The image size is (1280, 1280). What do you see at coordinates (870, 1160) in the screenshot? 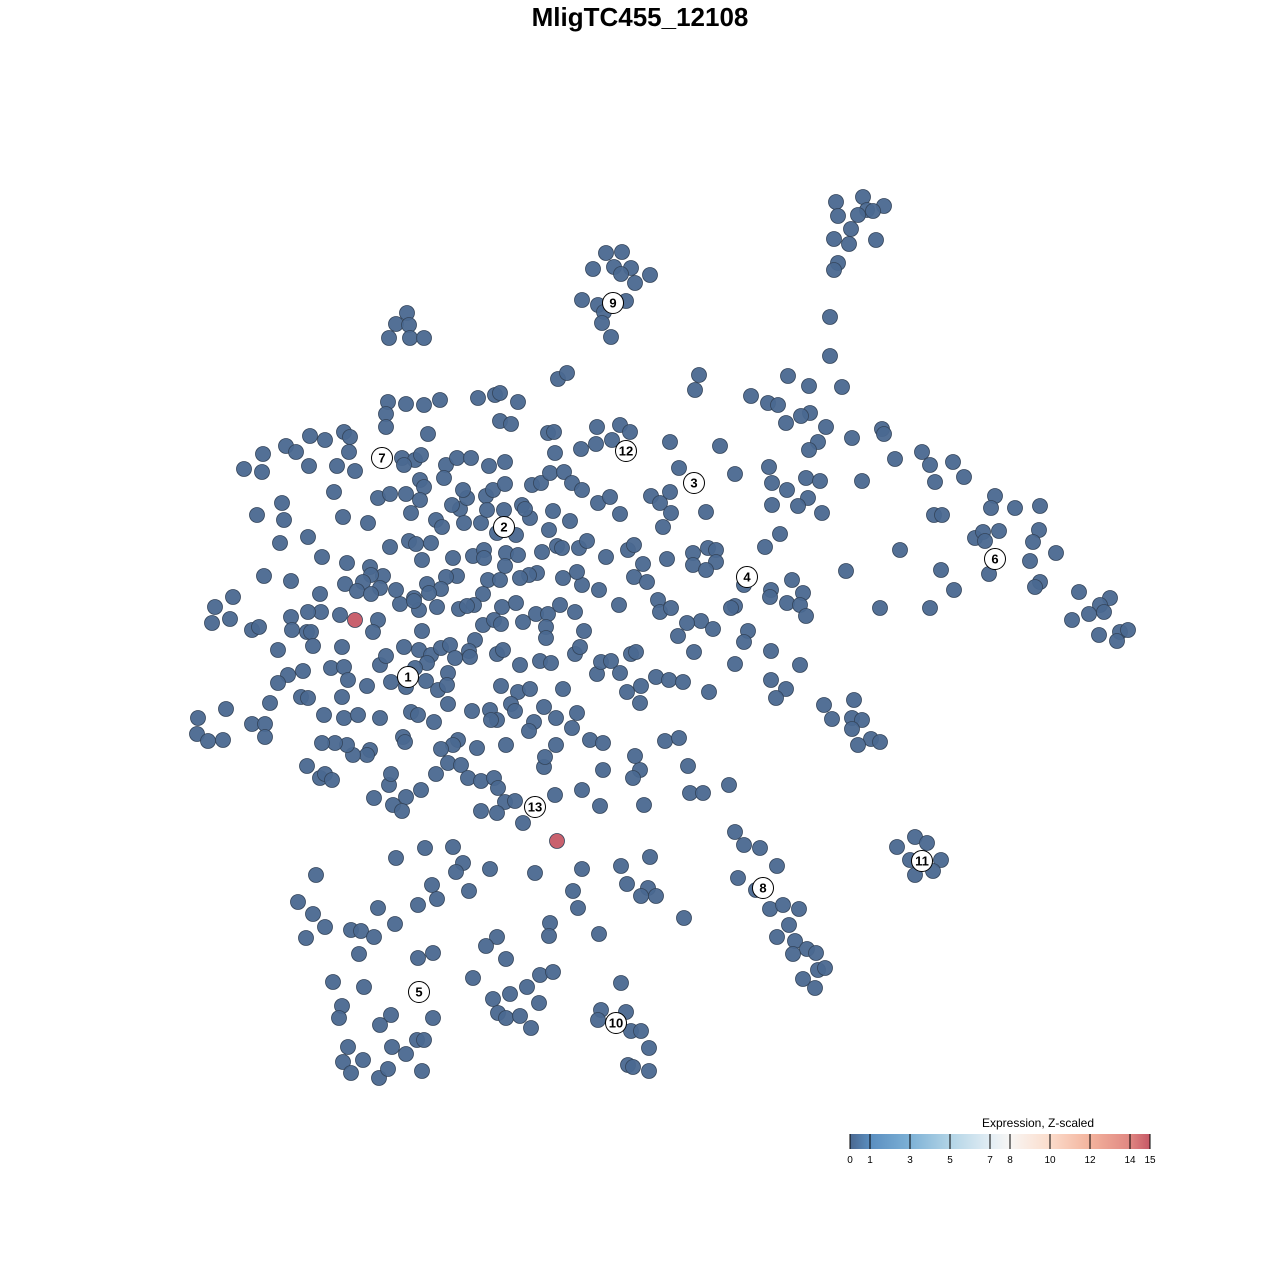
I see `legend-tick-label: 1` at bounding box center [870, 1160].